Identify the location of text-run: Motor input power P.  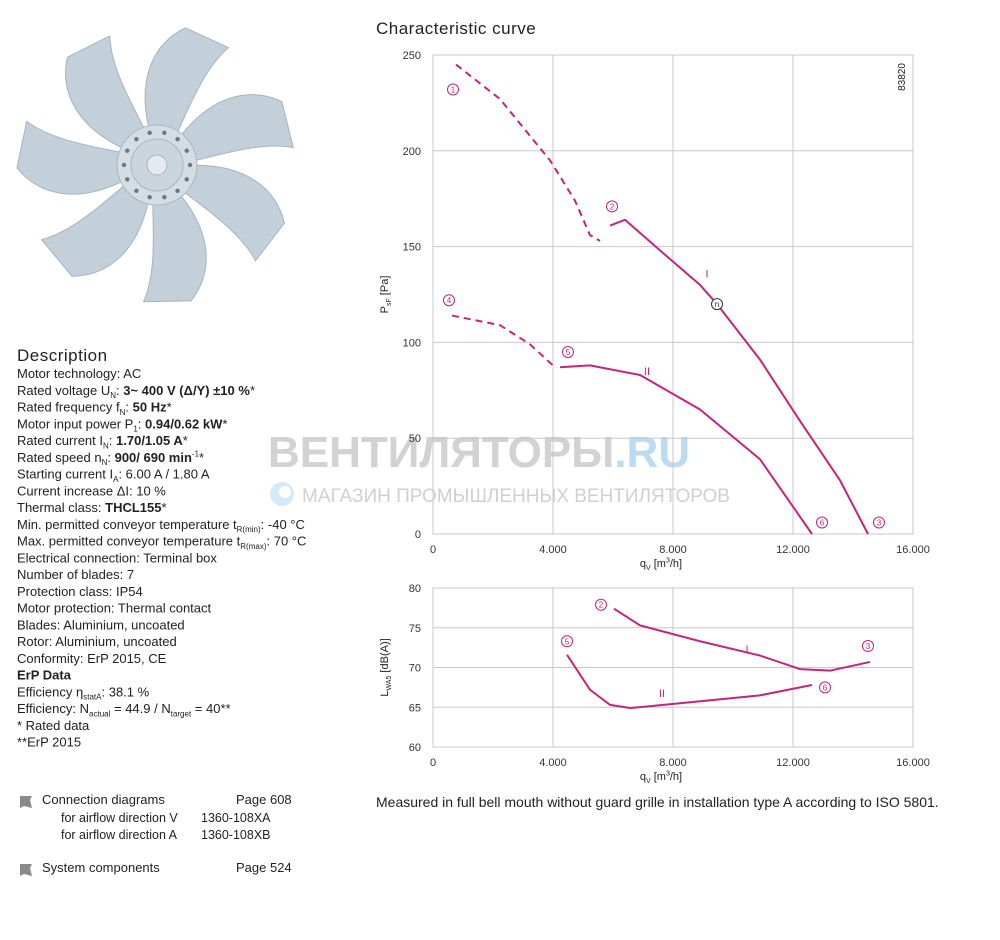
(75, 423).